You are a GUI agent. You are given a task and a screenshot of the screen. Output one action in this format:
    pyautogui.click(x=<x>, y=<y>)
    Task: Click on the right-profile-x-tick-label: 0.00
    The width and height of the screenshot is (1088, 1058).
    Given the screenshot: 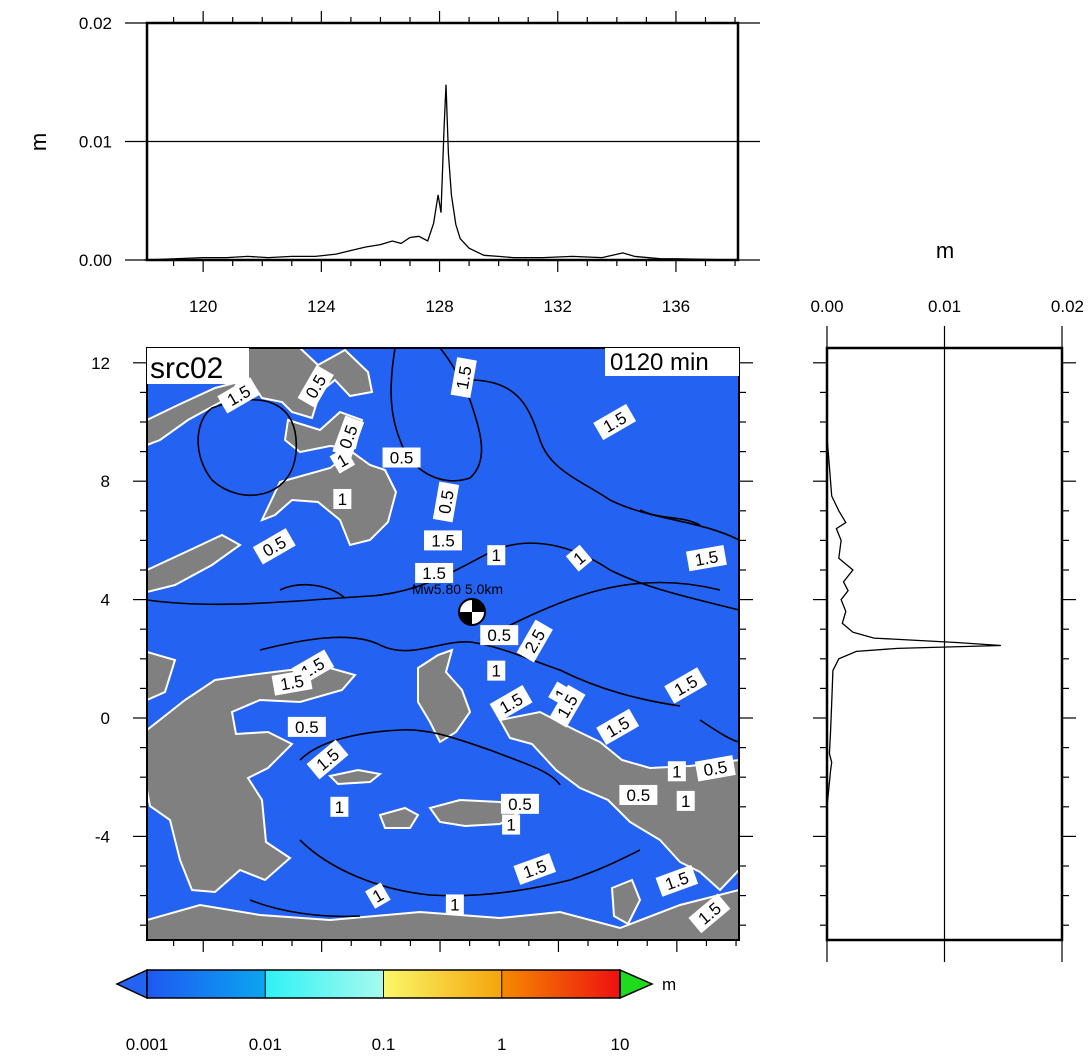 What is the action you would take?
    pyautogui.click(x=826, y=306)
    